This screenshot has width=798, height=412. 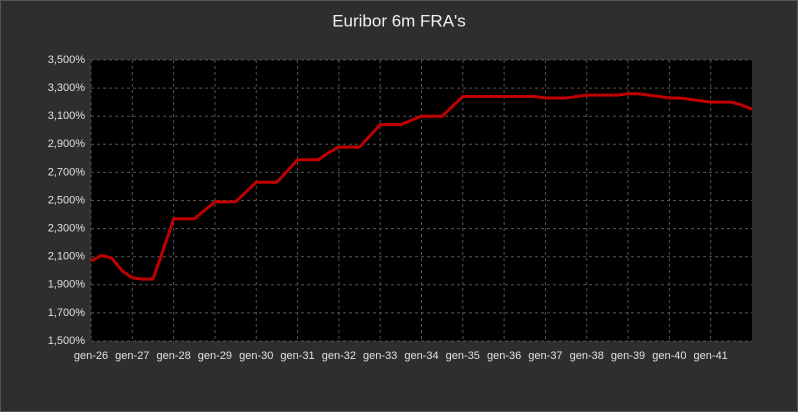 I want to click on x-tick-label: gen-27, so click(x=132, y=356).